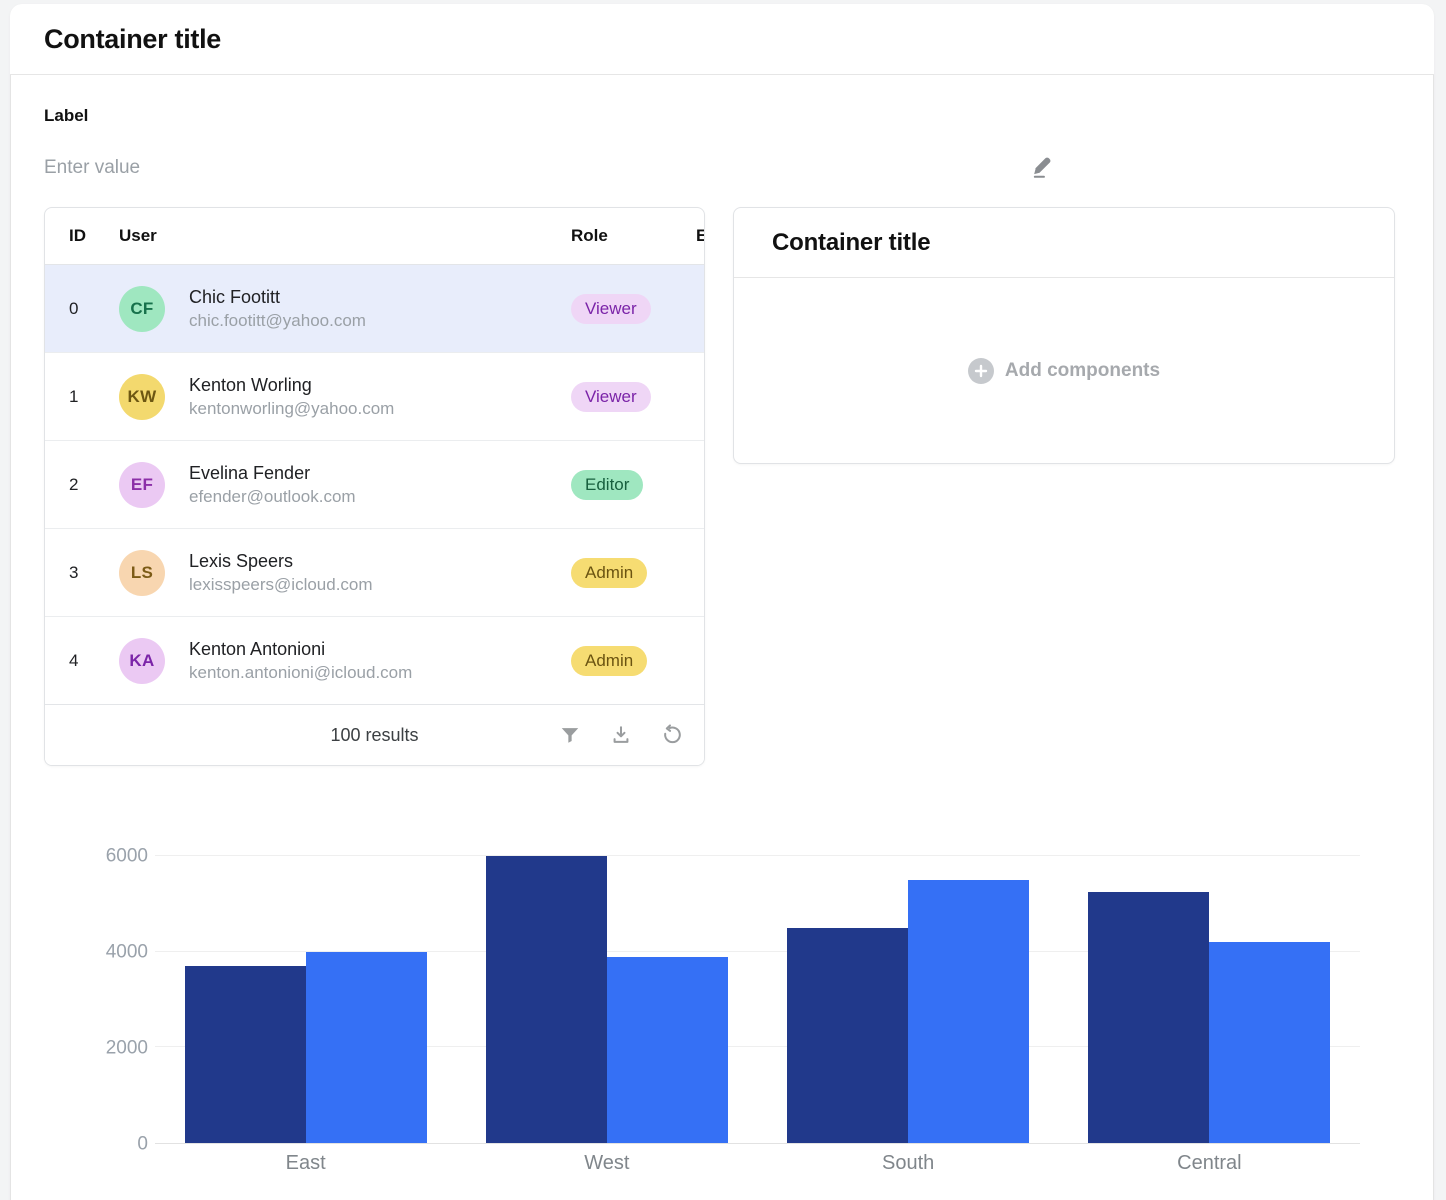  What do you see at coordinates (722, 39) in the screenshot?
I see `page-header: Container title` at bounding box center [722, 39].